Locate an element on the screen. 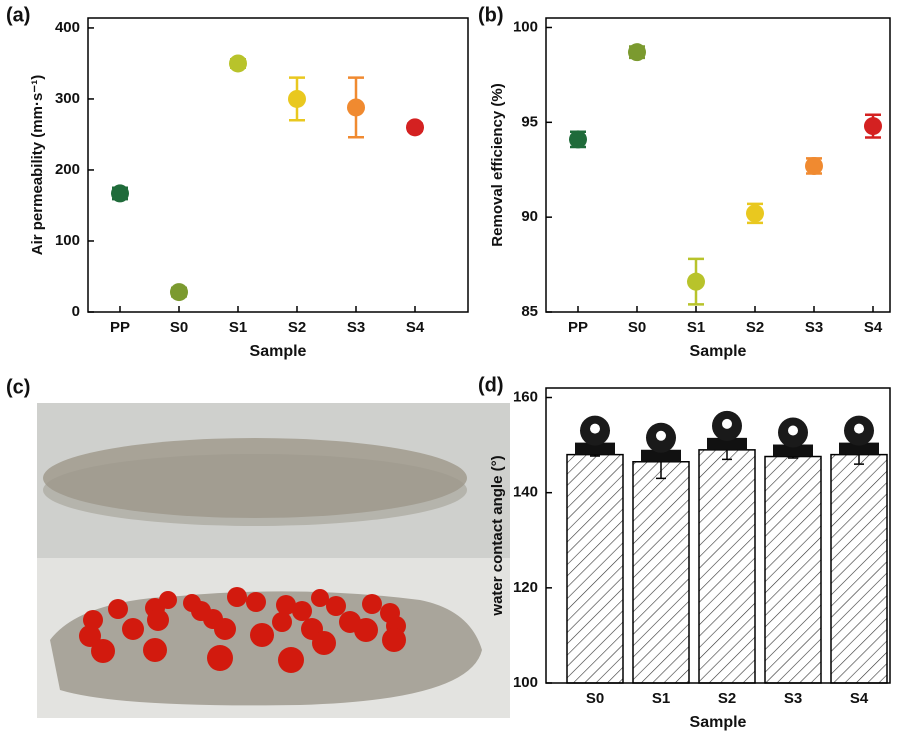 The height and width of the screenshot is (739, 907). felt-disk-edge is located at coordinates (255, 490).